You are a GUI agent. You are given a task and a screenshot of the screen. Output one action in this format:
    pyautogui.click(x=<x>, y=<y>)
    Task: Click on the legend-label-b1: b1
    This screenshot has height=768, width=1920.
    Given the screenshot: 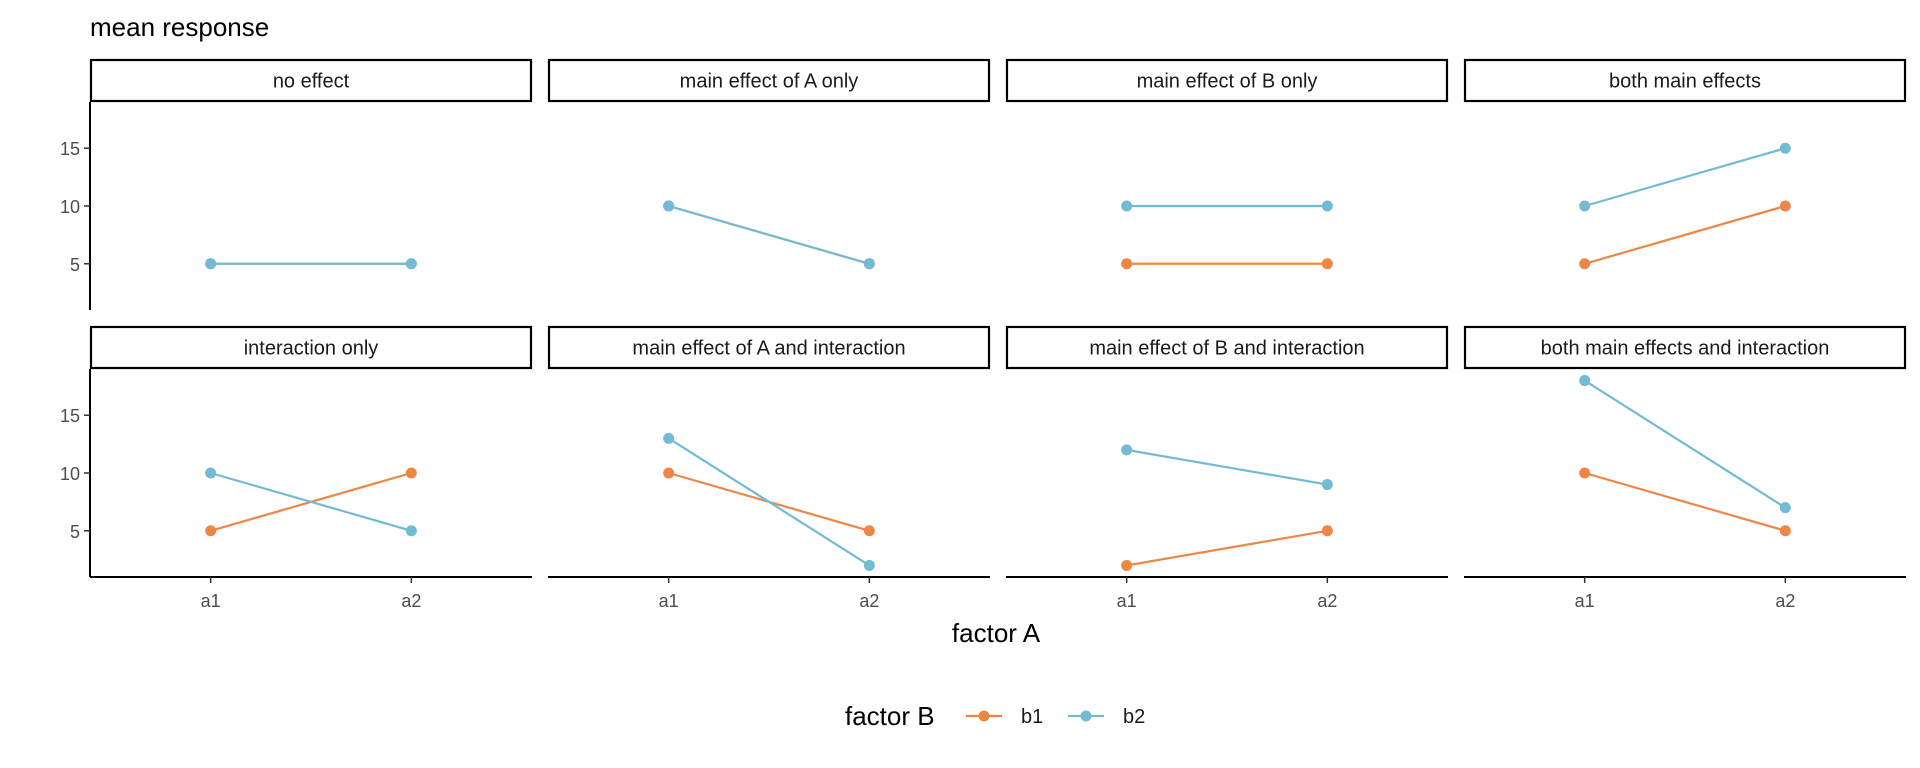 What is the action you would take?
    pyautogui.click(x=1032, y=717)
    